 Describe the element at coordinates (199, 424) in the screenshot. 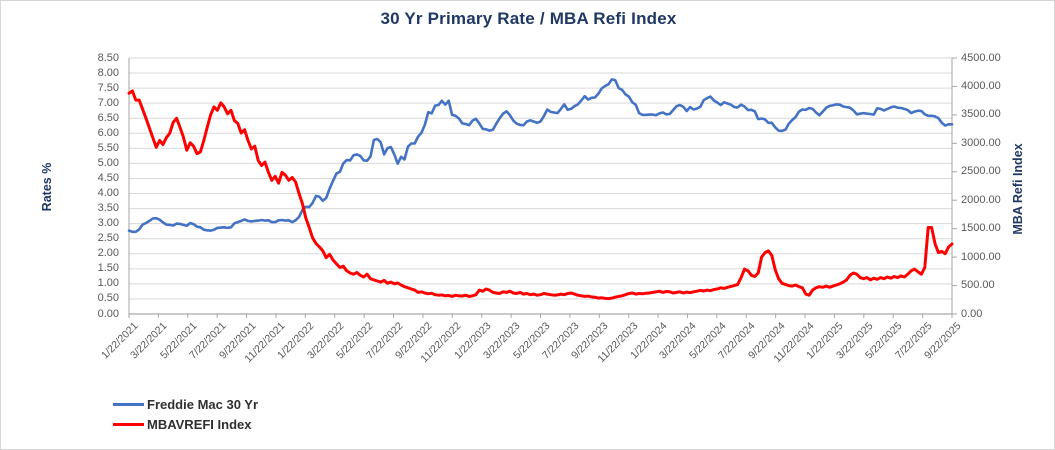

I see `legend-label-mbavrefi-index: MBAVREFI Index` at that location.